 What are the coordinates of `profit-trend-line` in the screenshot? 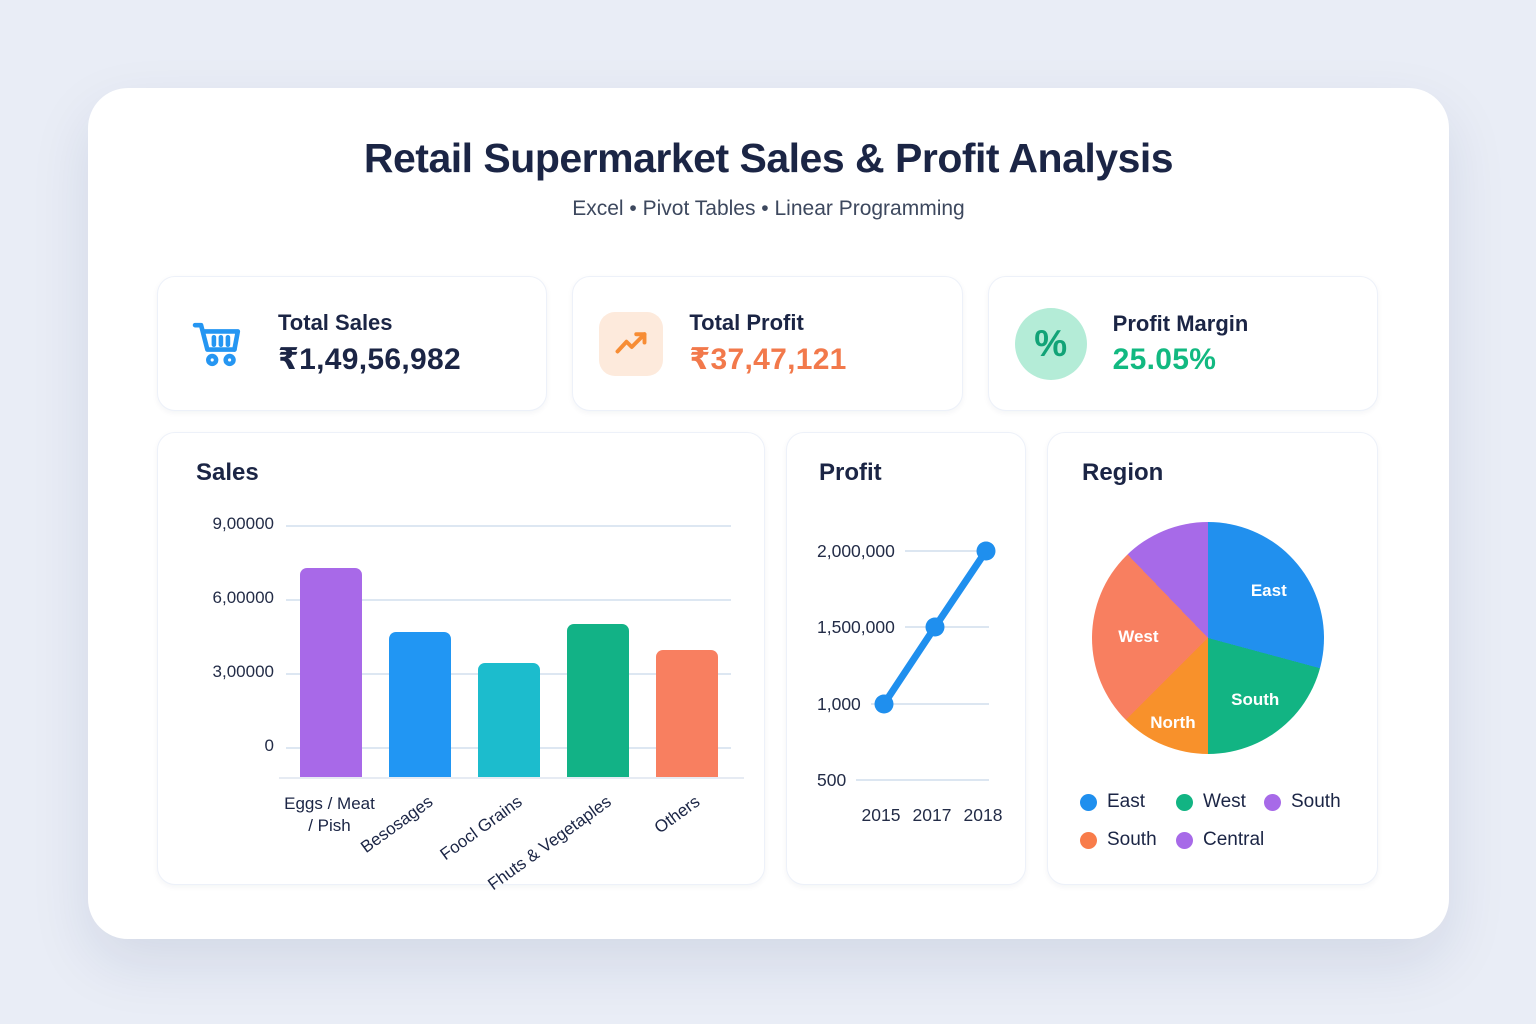 It's located at (935, 627).